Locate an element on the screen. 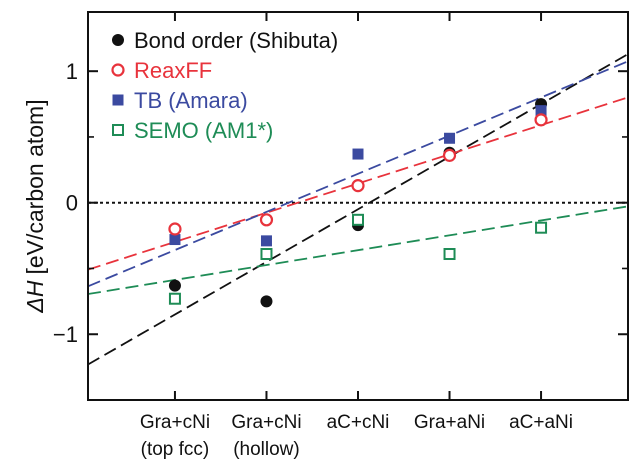 The image size is (632, 464). legend-label-1: ReaxFF is located at coordinates (173, 70).